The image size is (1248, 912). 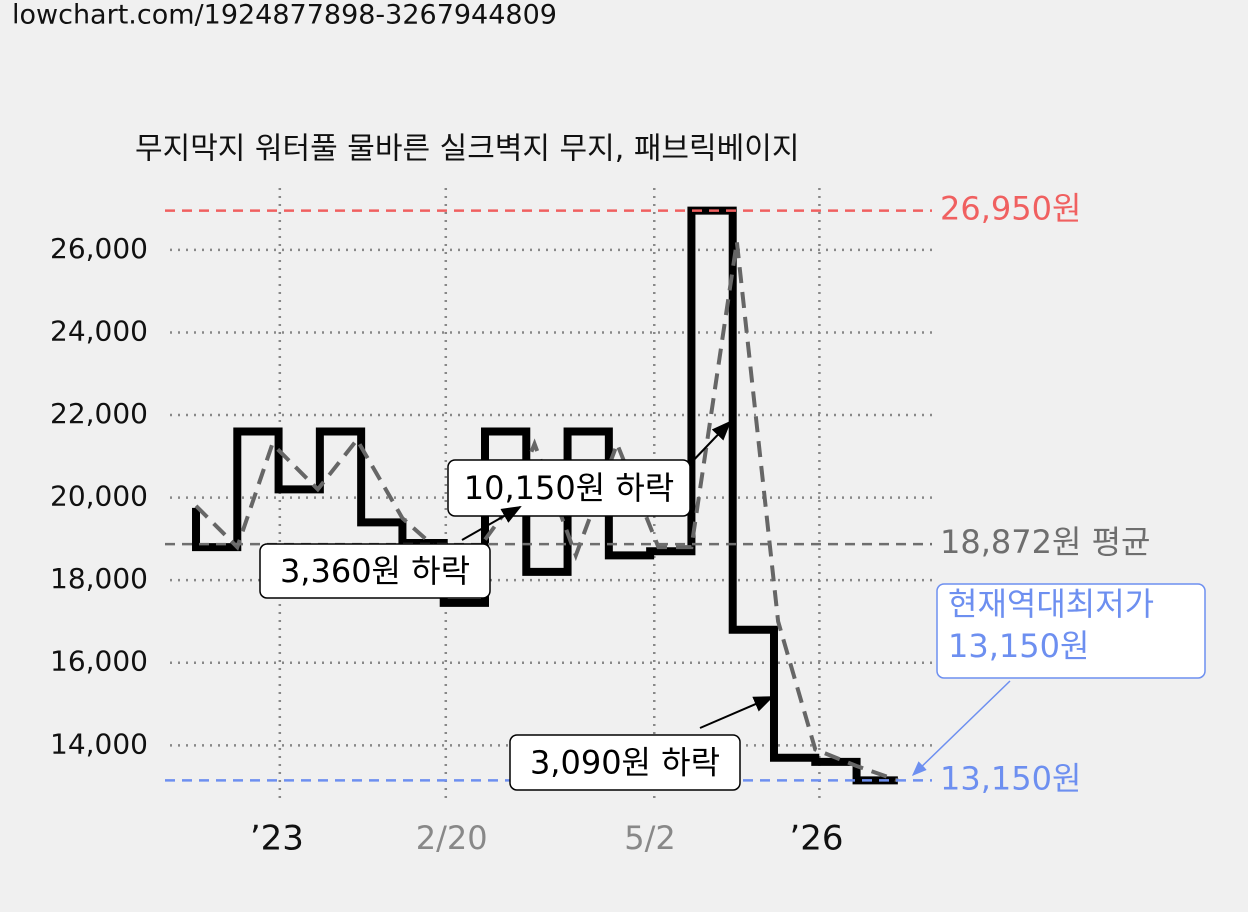 What do you see at coordinates (99, 661) in the screenshot?
I see `y-tick-label: 16,000` at bounding box center [99, 661].